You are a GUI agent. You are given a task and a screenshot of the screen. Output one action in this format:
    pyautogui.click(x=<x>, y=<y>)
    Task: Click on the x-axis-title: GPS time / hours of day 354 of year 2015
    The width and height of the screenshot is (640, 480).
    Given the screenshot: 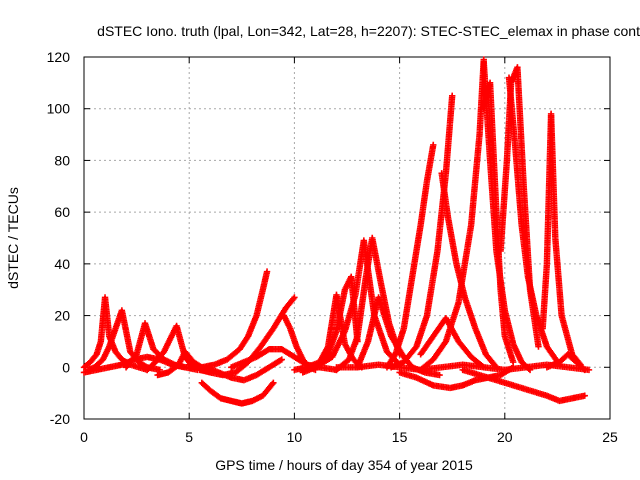 What is the action you would take?
    pyautogui.click(x=344, y=465)
    